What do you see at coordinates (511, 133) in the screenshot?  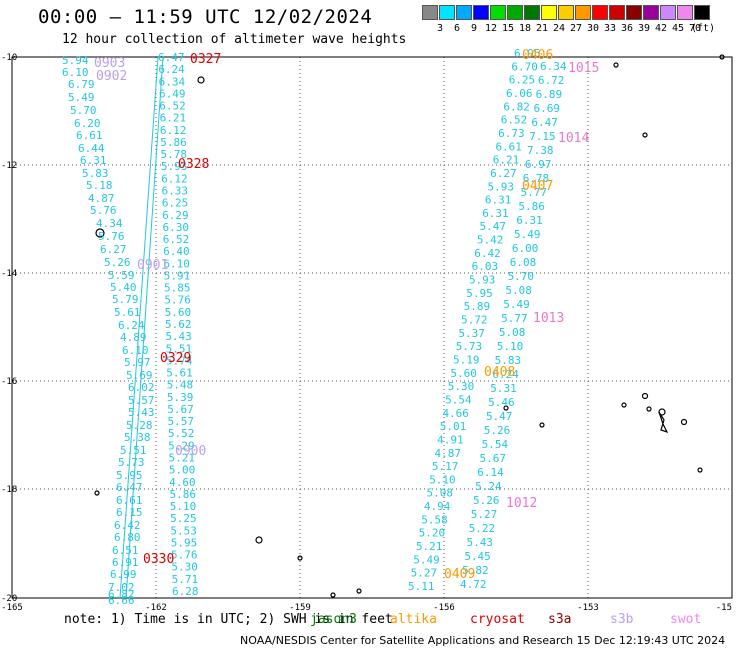 I see `swh-value-label: 6.73` at bounding box center [511, 133].